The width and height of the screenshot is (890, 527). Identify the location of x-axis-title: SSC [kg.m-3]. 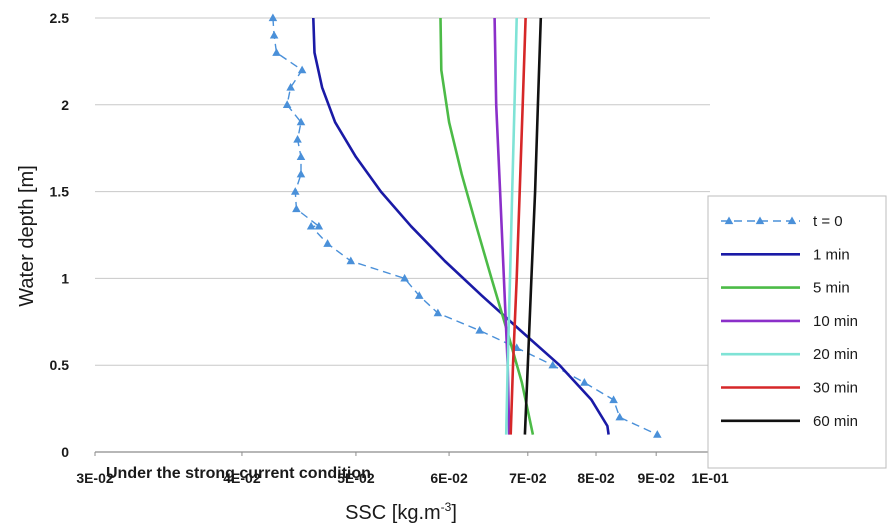
(401, 512).